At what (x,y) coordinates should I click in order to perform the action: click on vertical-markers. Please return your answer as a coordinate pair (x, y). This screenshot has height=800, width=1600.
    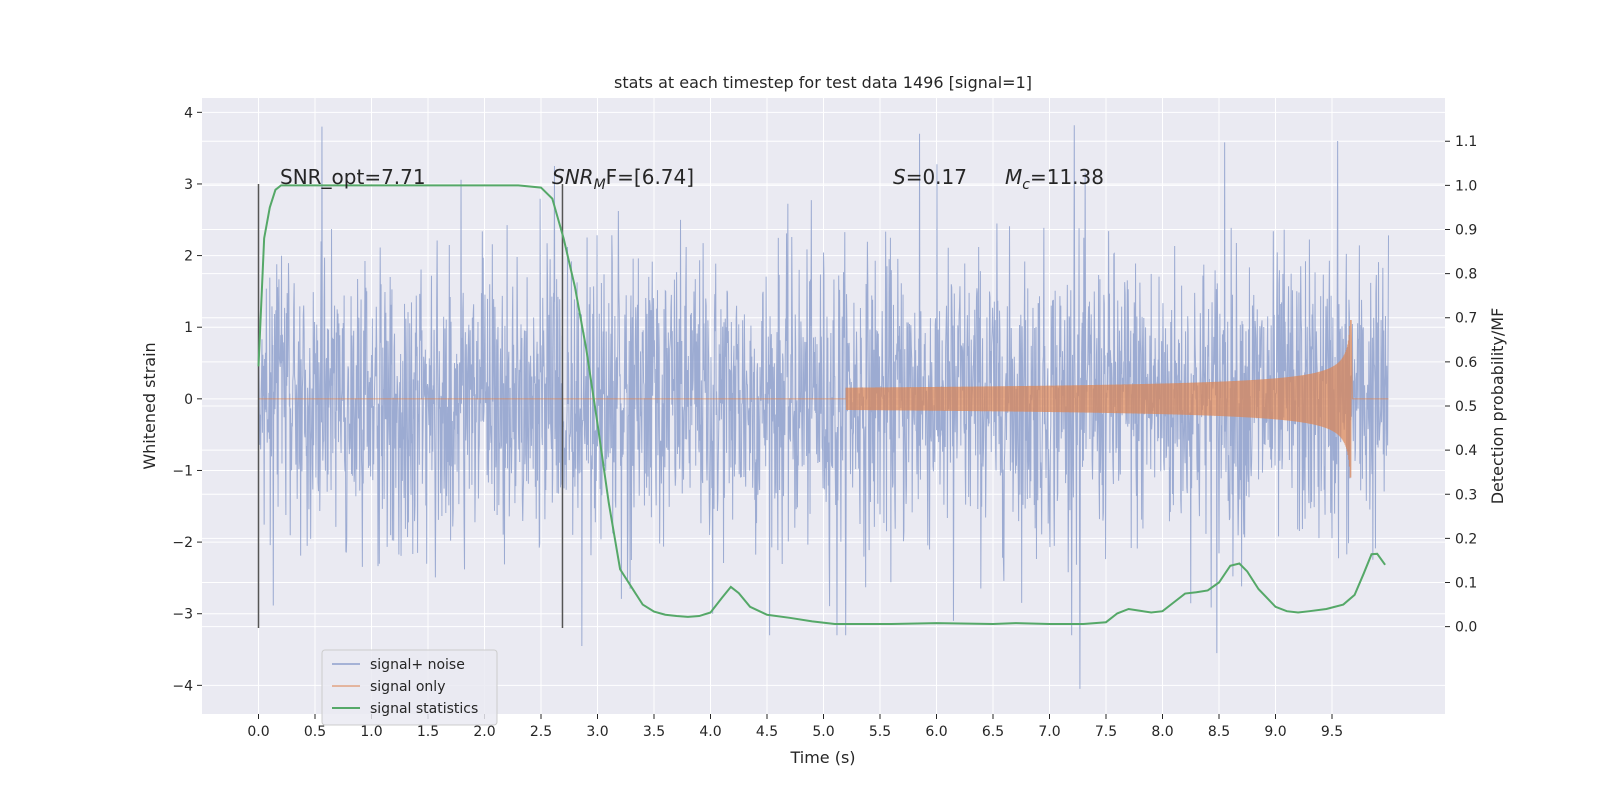
    Looking at the image, I should click on (410, 406).